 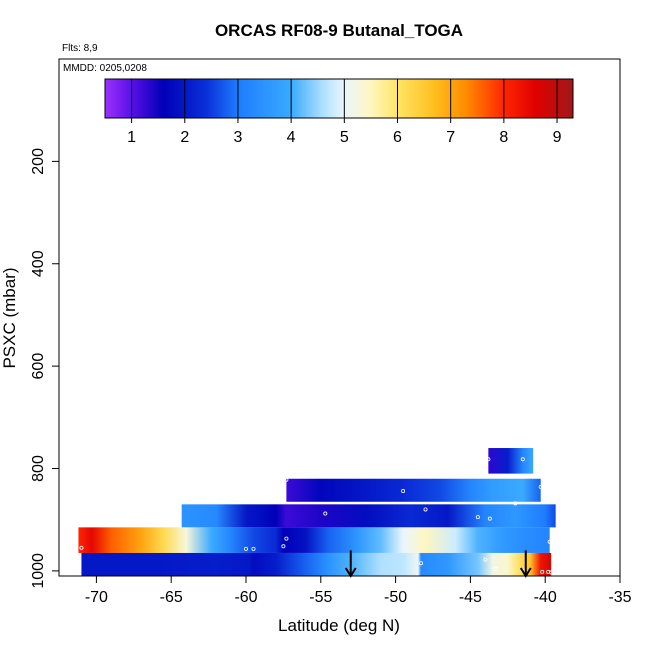 I want to click on x-tick-label: -45, so click(x=470, y=597).